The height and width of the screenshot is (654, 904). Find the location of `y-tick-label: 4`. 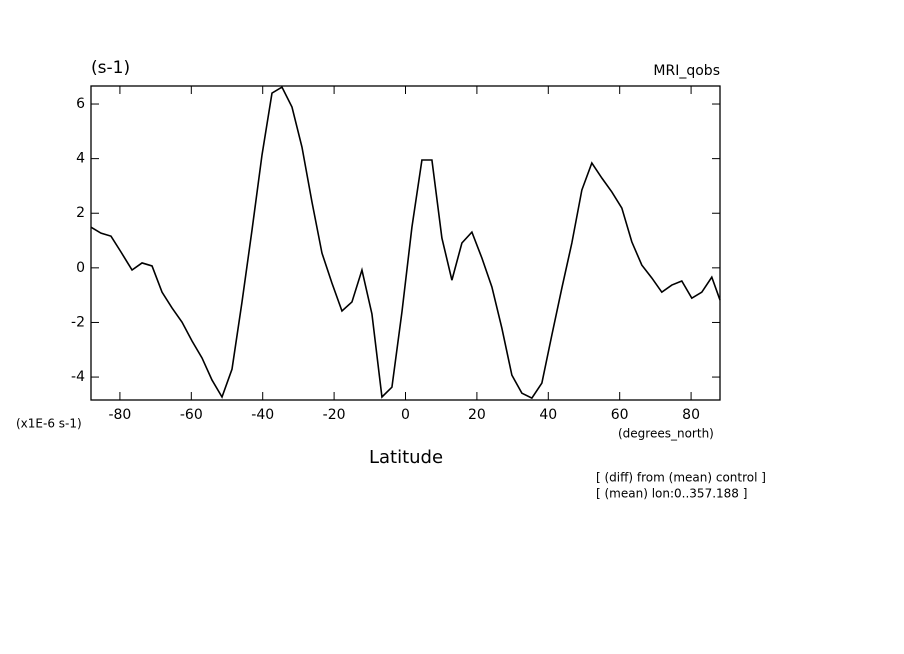

y-tick-label: 4 is located at coordinates (80, 159).